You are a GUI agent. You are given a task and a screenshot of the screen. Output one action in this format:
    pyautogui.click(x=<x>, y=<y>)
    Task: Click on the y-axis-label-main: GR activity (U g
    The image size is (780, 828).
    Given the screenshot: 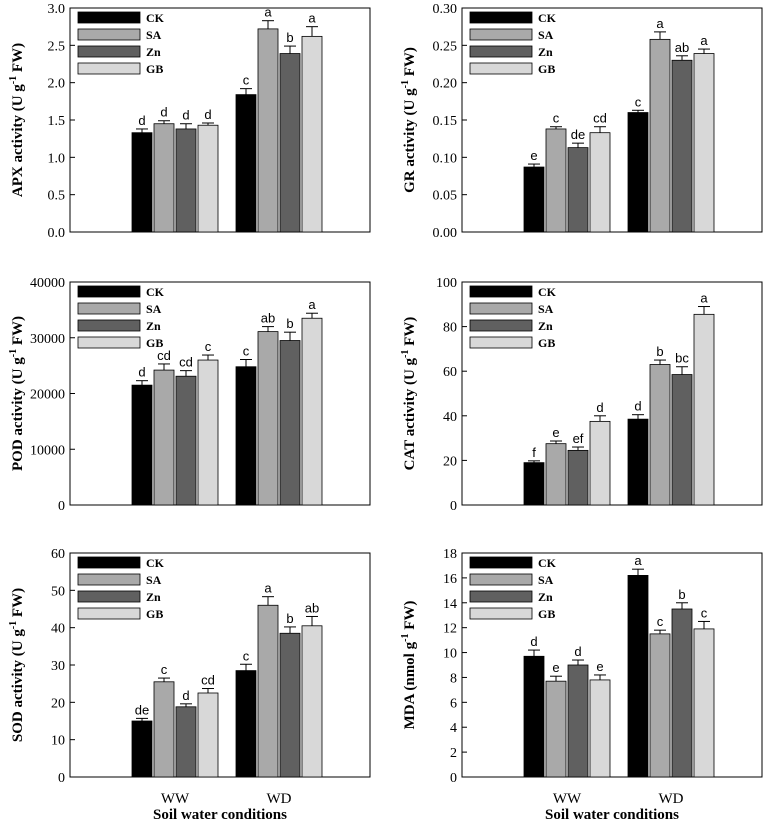 What is the action you would take?
    pyautogui.click(x=410, y=140)
    